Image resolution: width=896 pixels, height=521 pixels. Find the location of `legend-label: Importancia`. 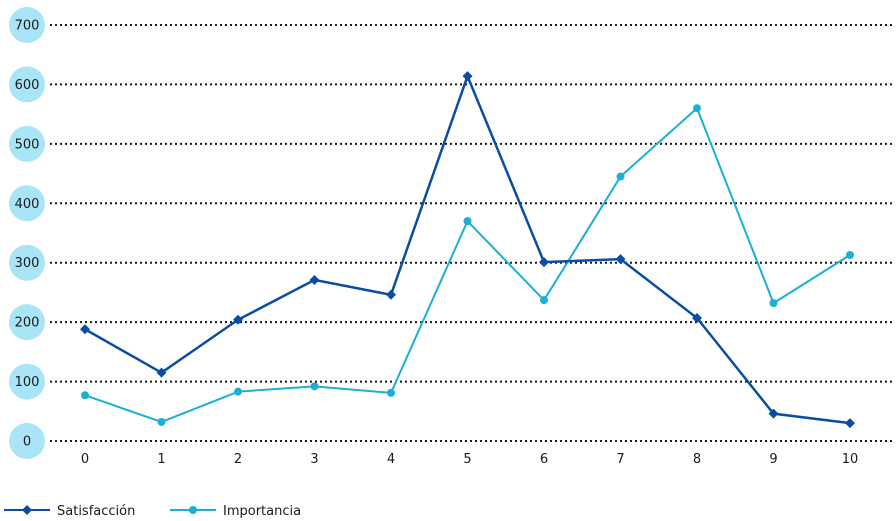

legend-label: Importancia is located at coordinates (262, 511).